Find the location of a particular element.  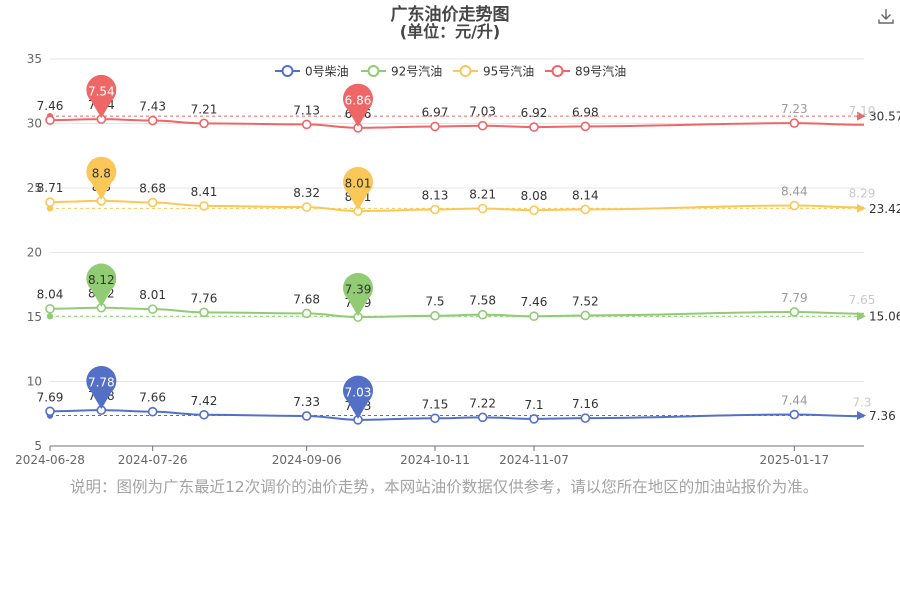

data-label: 8.14 is located at coordinates (585, 195).